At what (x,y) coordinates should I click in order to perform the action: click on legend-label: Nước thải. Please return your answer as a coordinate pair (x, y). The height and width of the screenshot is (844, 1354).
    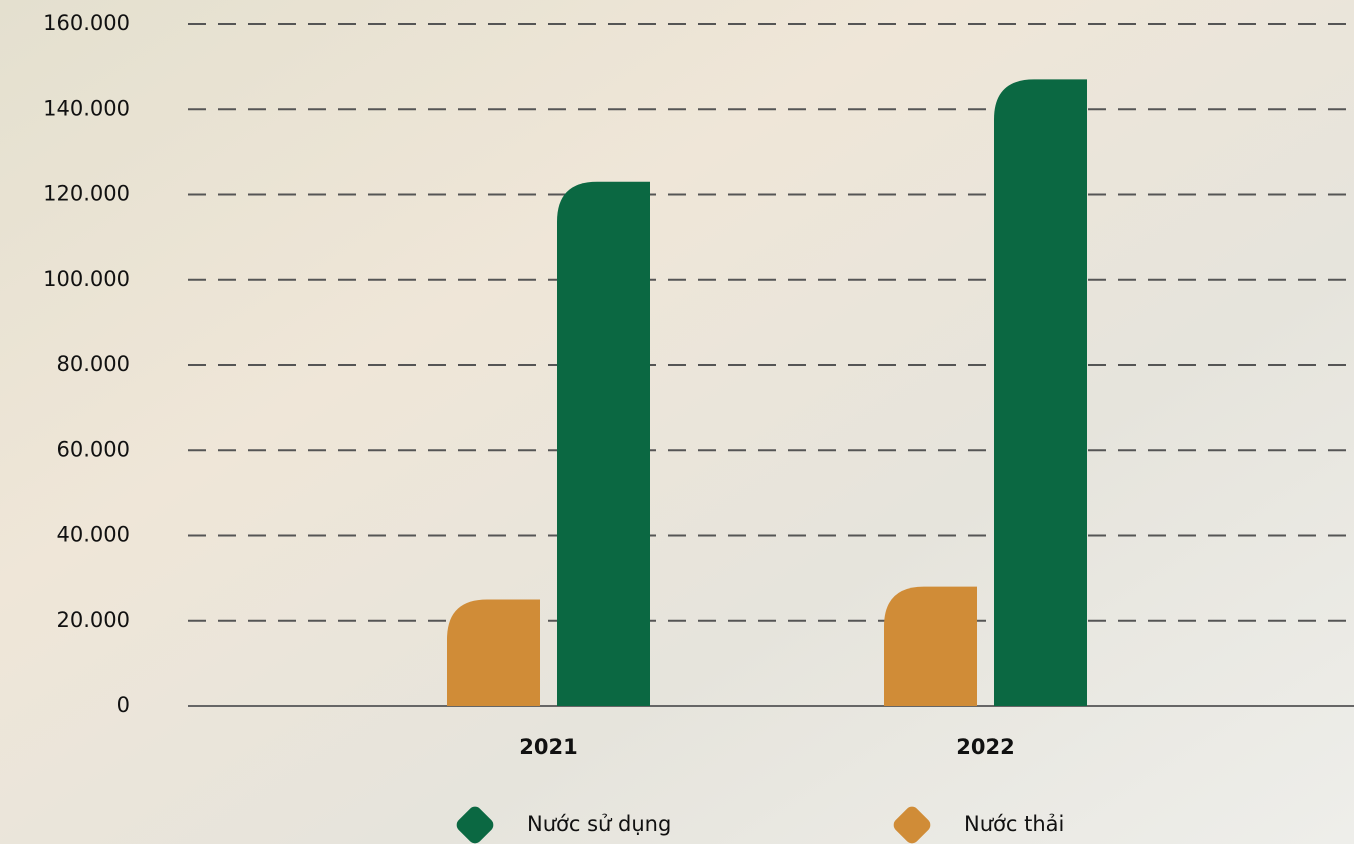
    Looking at the image, I should click on (1014, 824).